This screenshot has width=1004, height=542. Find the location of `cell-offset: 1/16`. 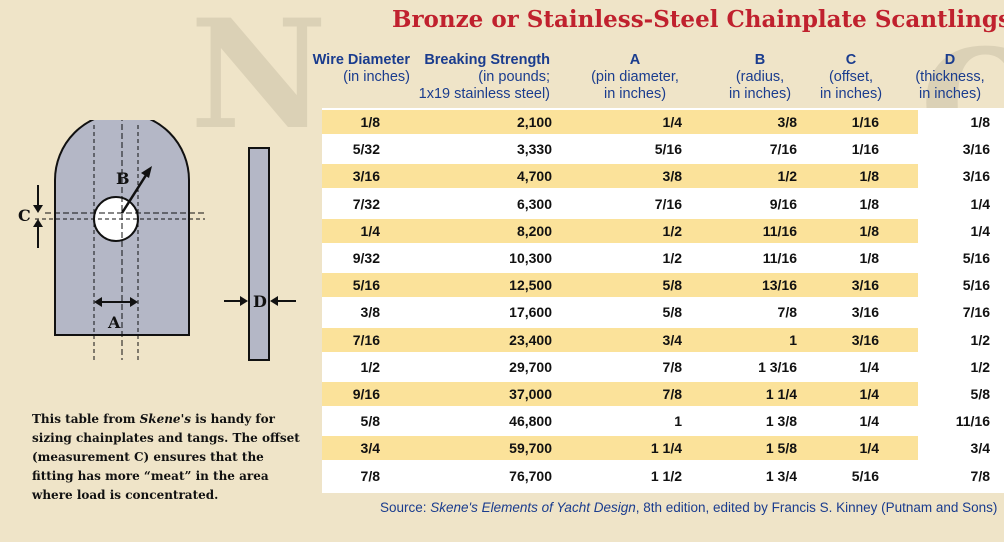

cell-offset: 1/16 is located at coordinates (865, 149).